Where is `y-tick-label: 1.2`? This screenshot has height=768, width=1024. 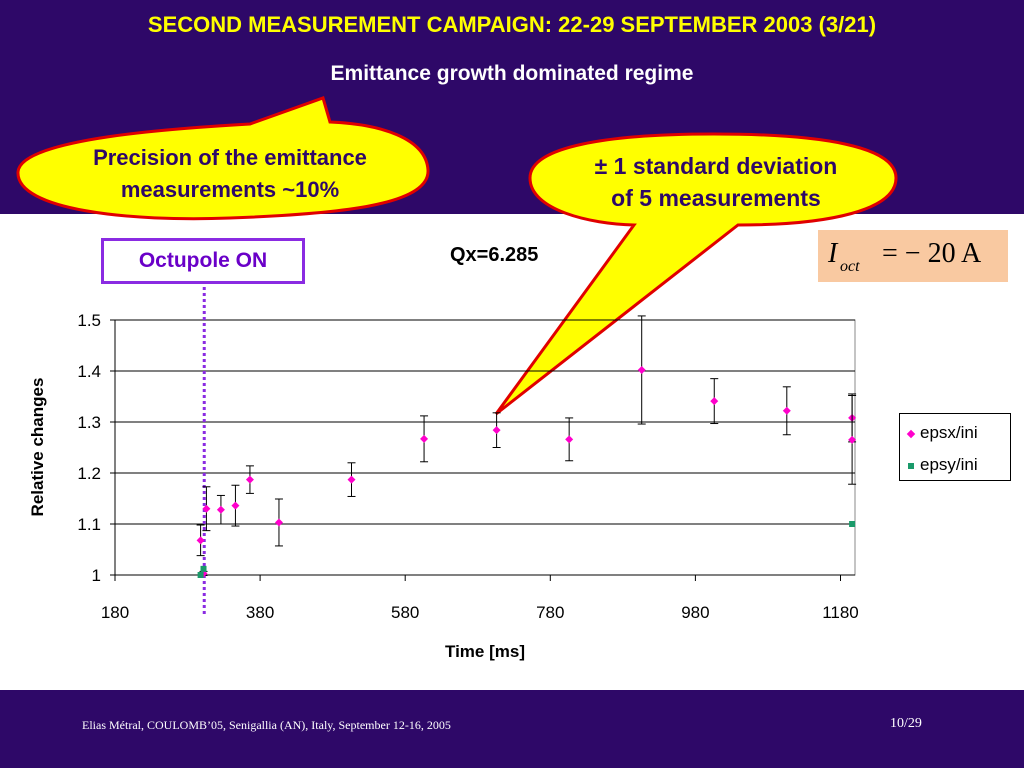
y-tick-label: 1.2 is located at coordinates (89, 473).